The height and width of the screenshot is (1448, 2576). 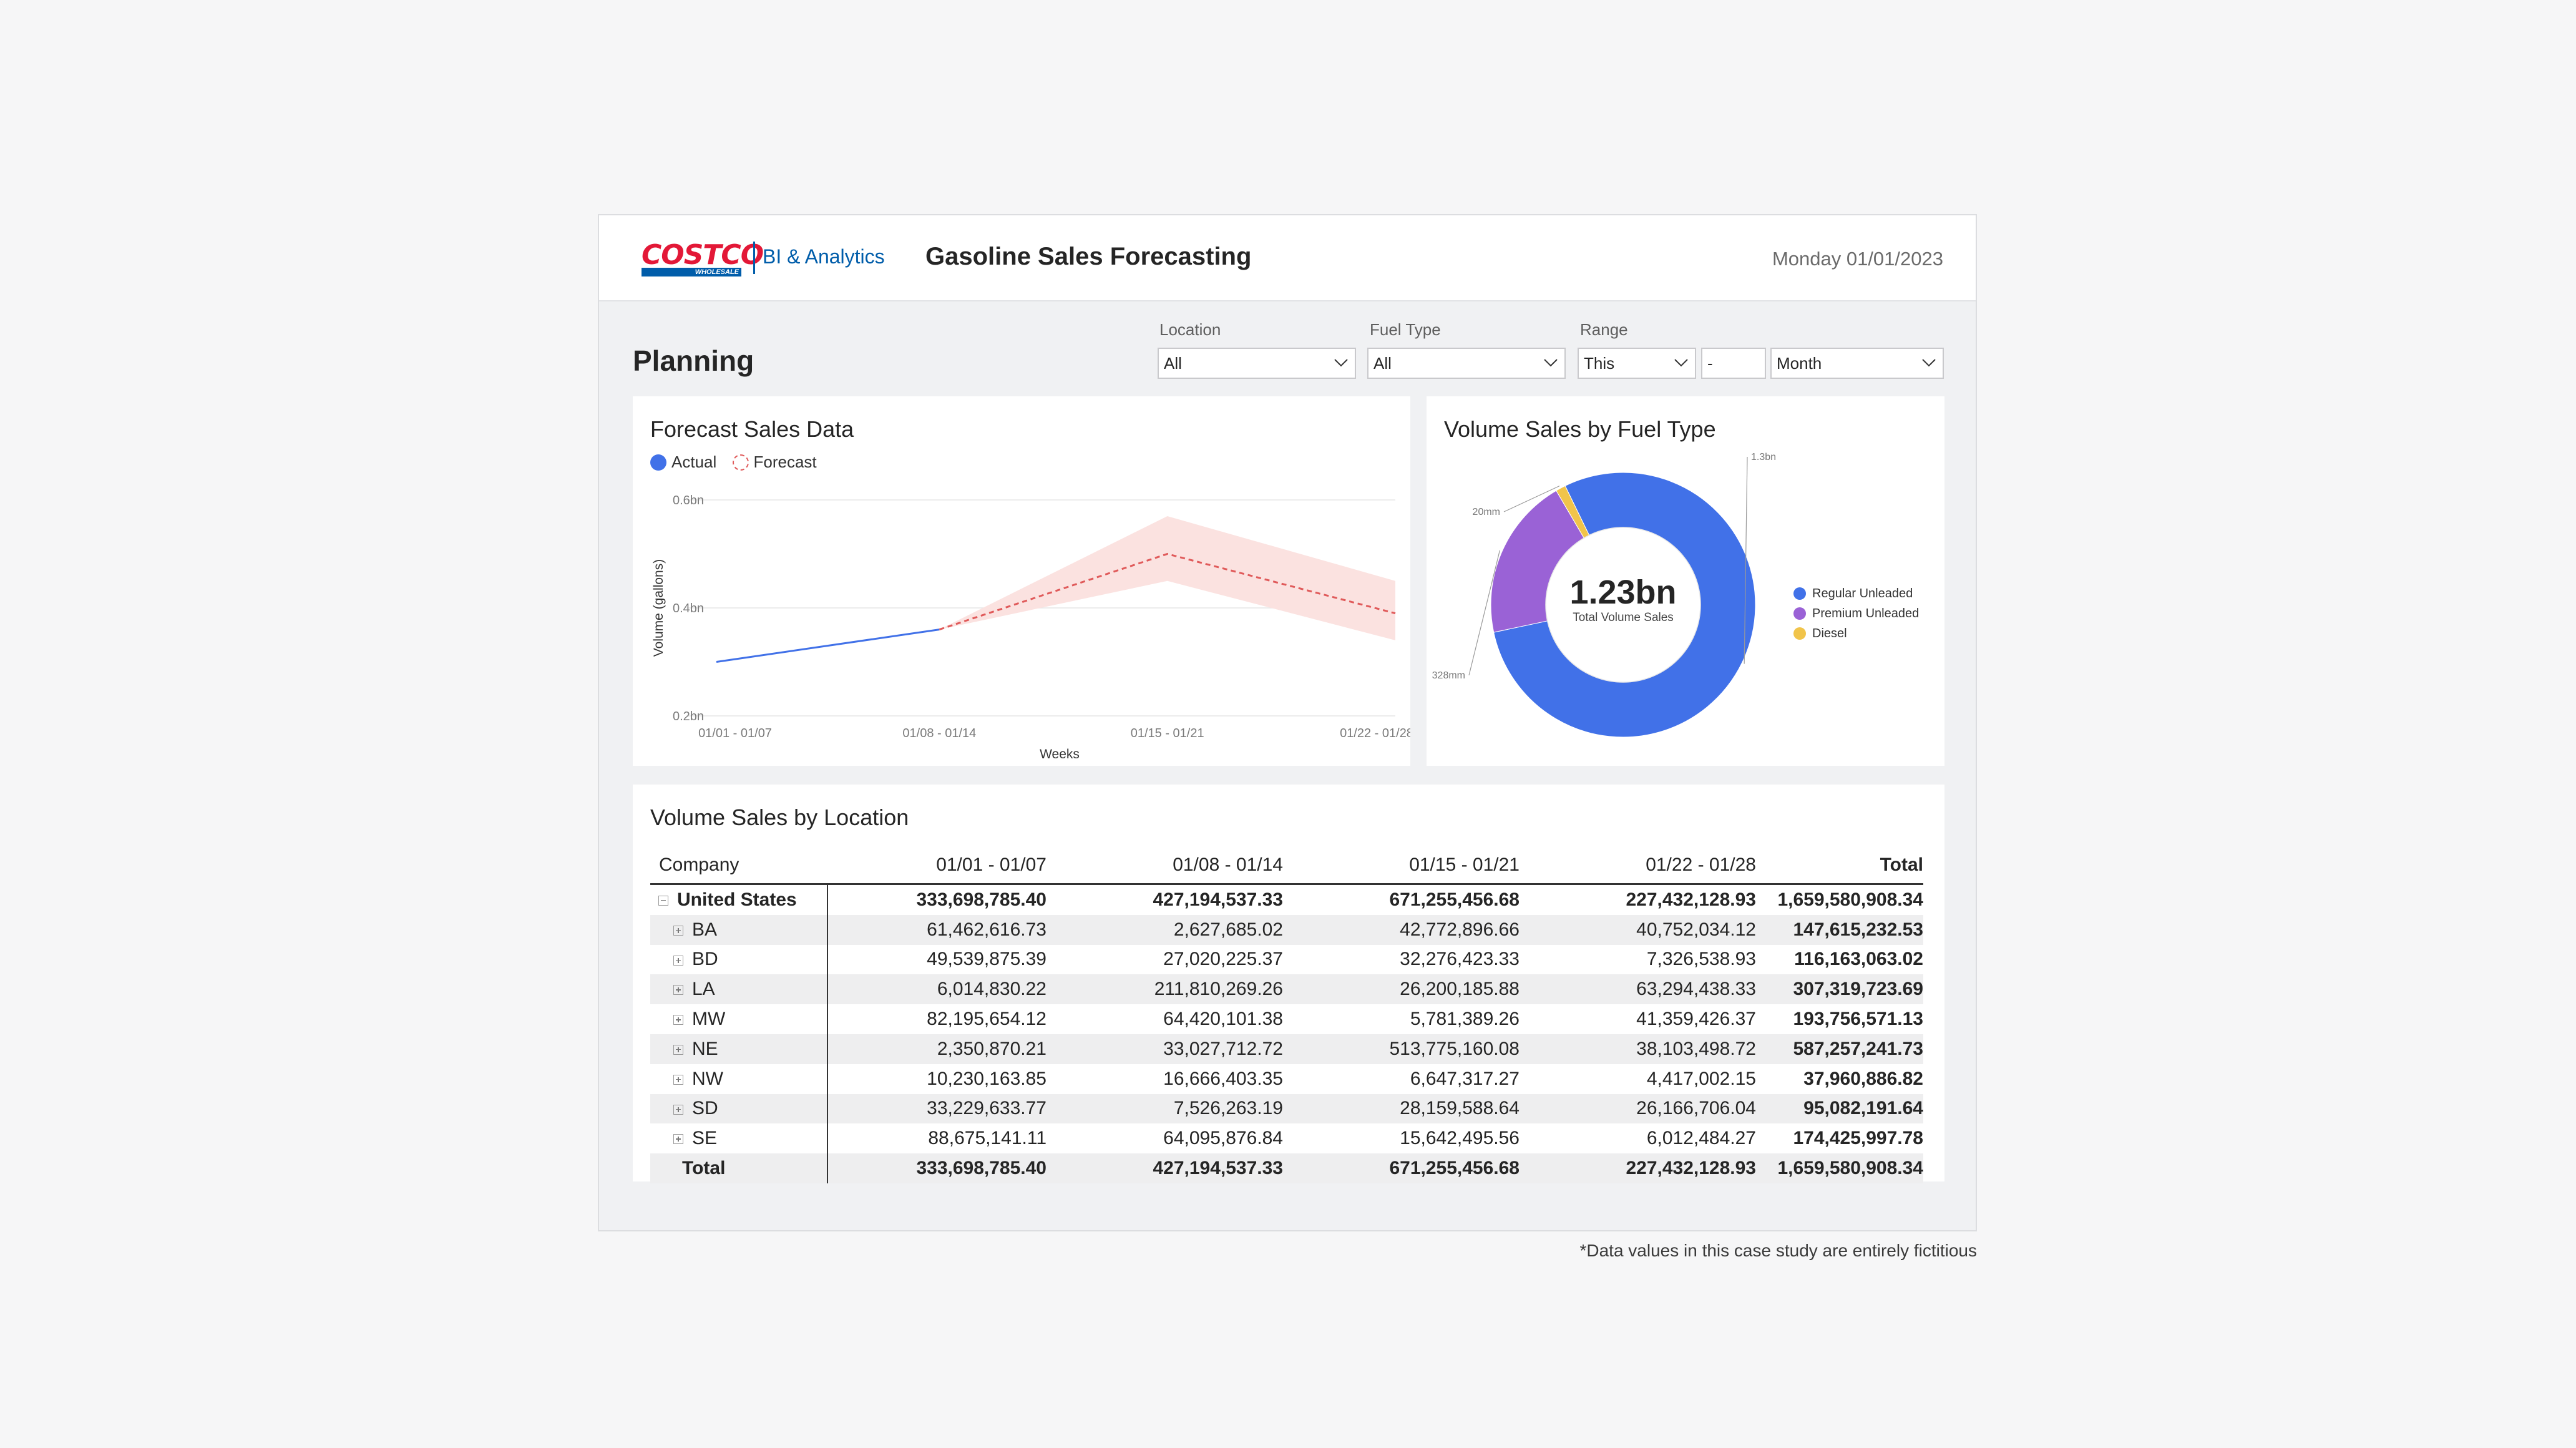 I want to click on value-cell: 33,027,712.72, so click(x=1181, y=1049).